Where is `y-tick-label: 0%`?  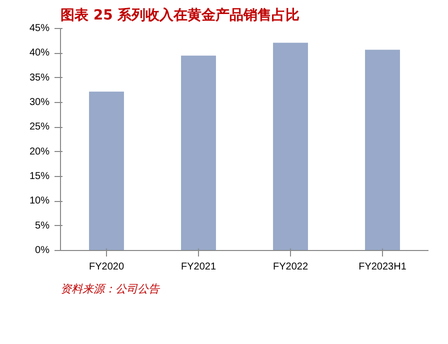 y-tick-label: 0% is located at coordinates (42, 250).